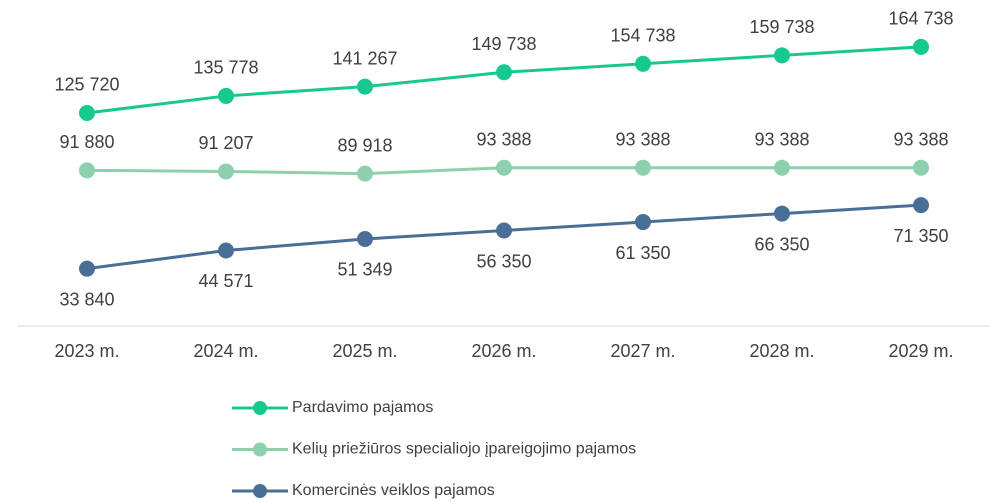 This screenshot has width=997, height=502. What do you see at coordinates (642, 36) in the screenshot?
I see `data-label: 154 738` at bounding box center [642, 36].